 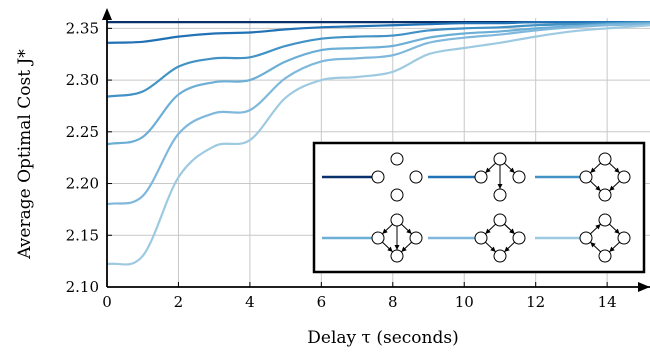 I want to click on x-tick-label: 12, so click(x=535, y=302).